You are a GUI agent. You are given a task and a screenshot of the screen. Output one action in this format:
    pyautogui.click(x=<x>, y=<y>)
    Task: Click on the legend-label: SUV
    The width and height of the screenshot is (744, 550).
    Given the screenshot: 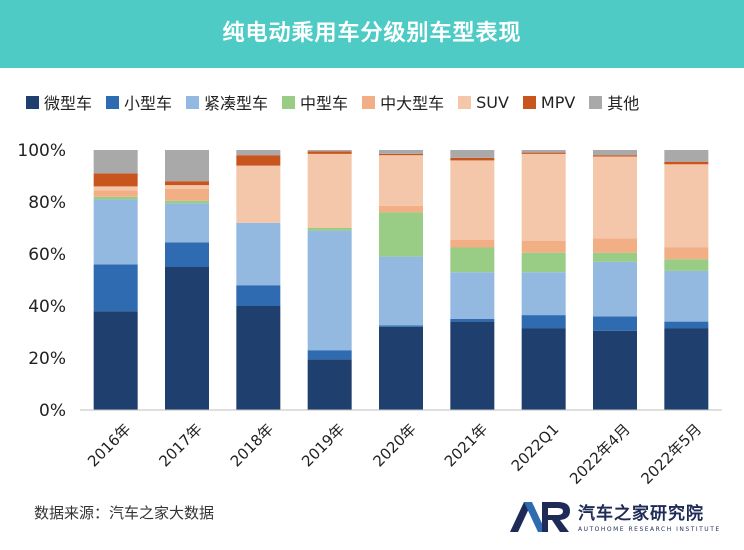 What is the action you would take?
    pyautogui.click(x=492, y=102)
    